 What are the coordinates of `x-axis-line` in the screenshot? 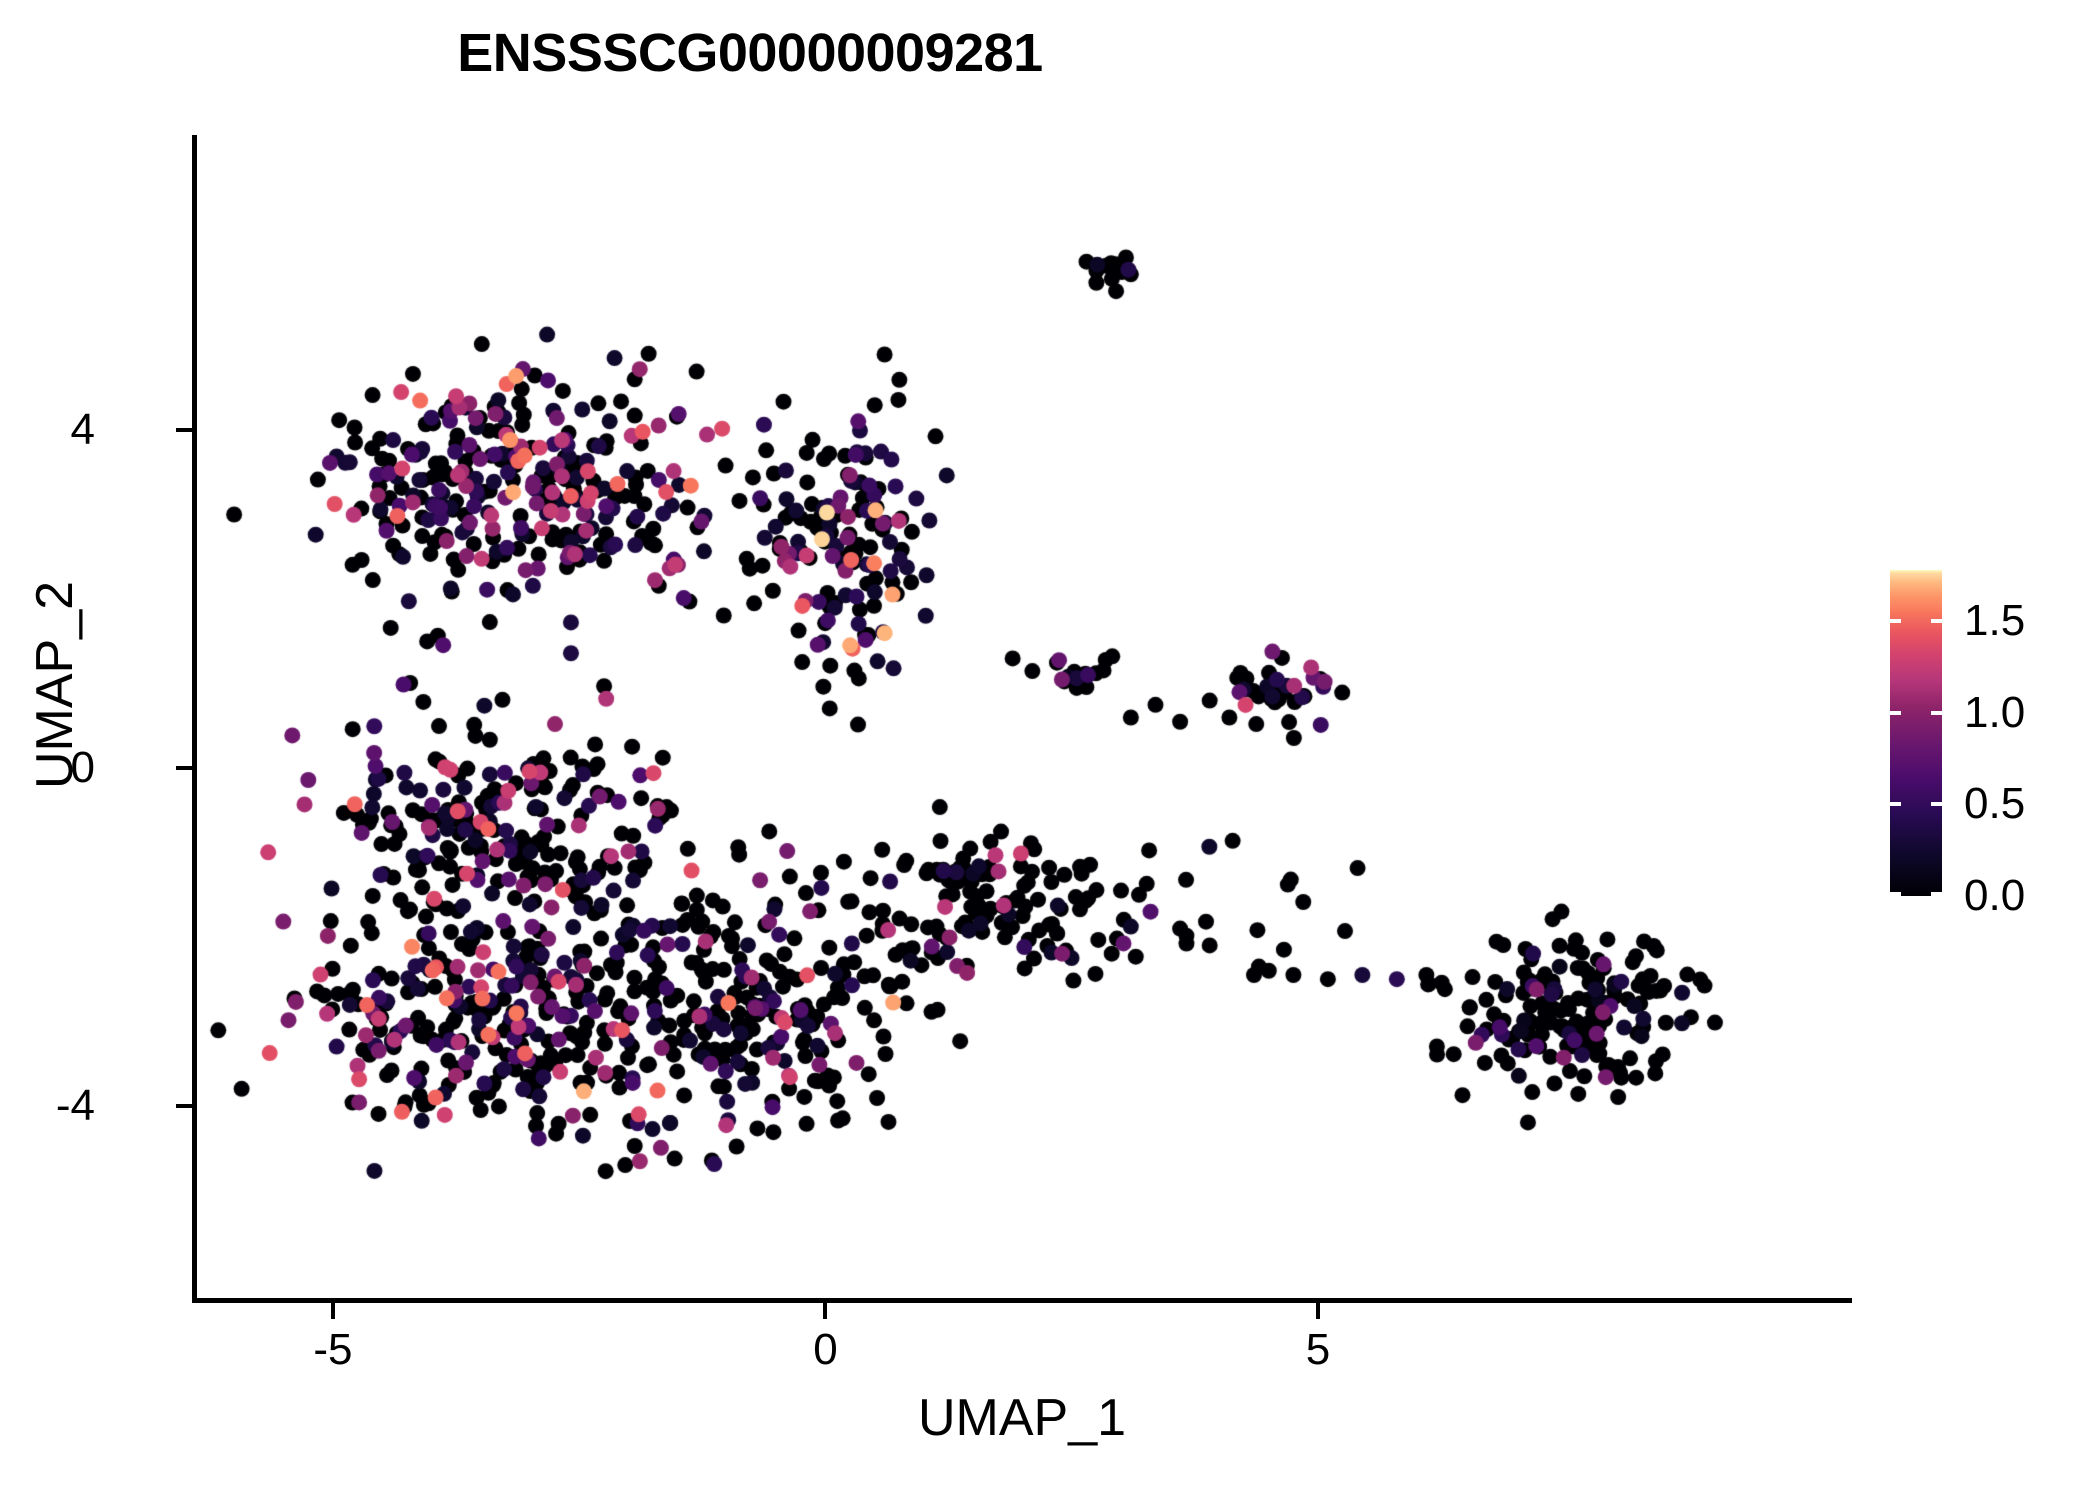 It's located at (1022, 1300).